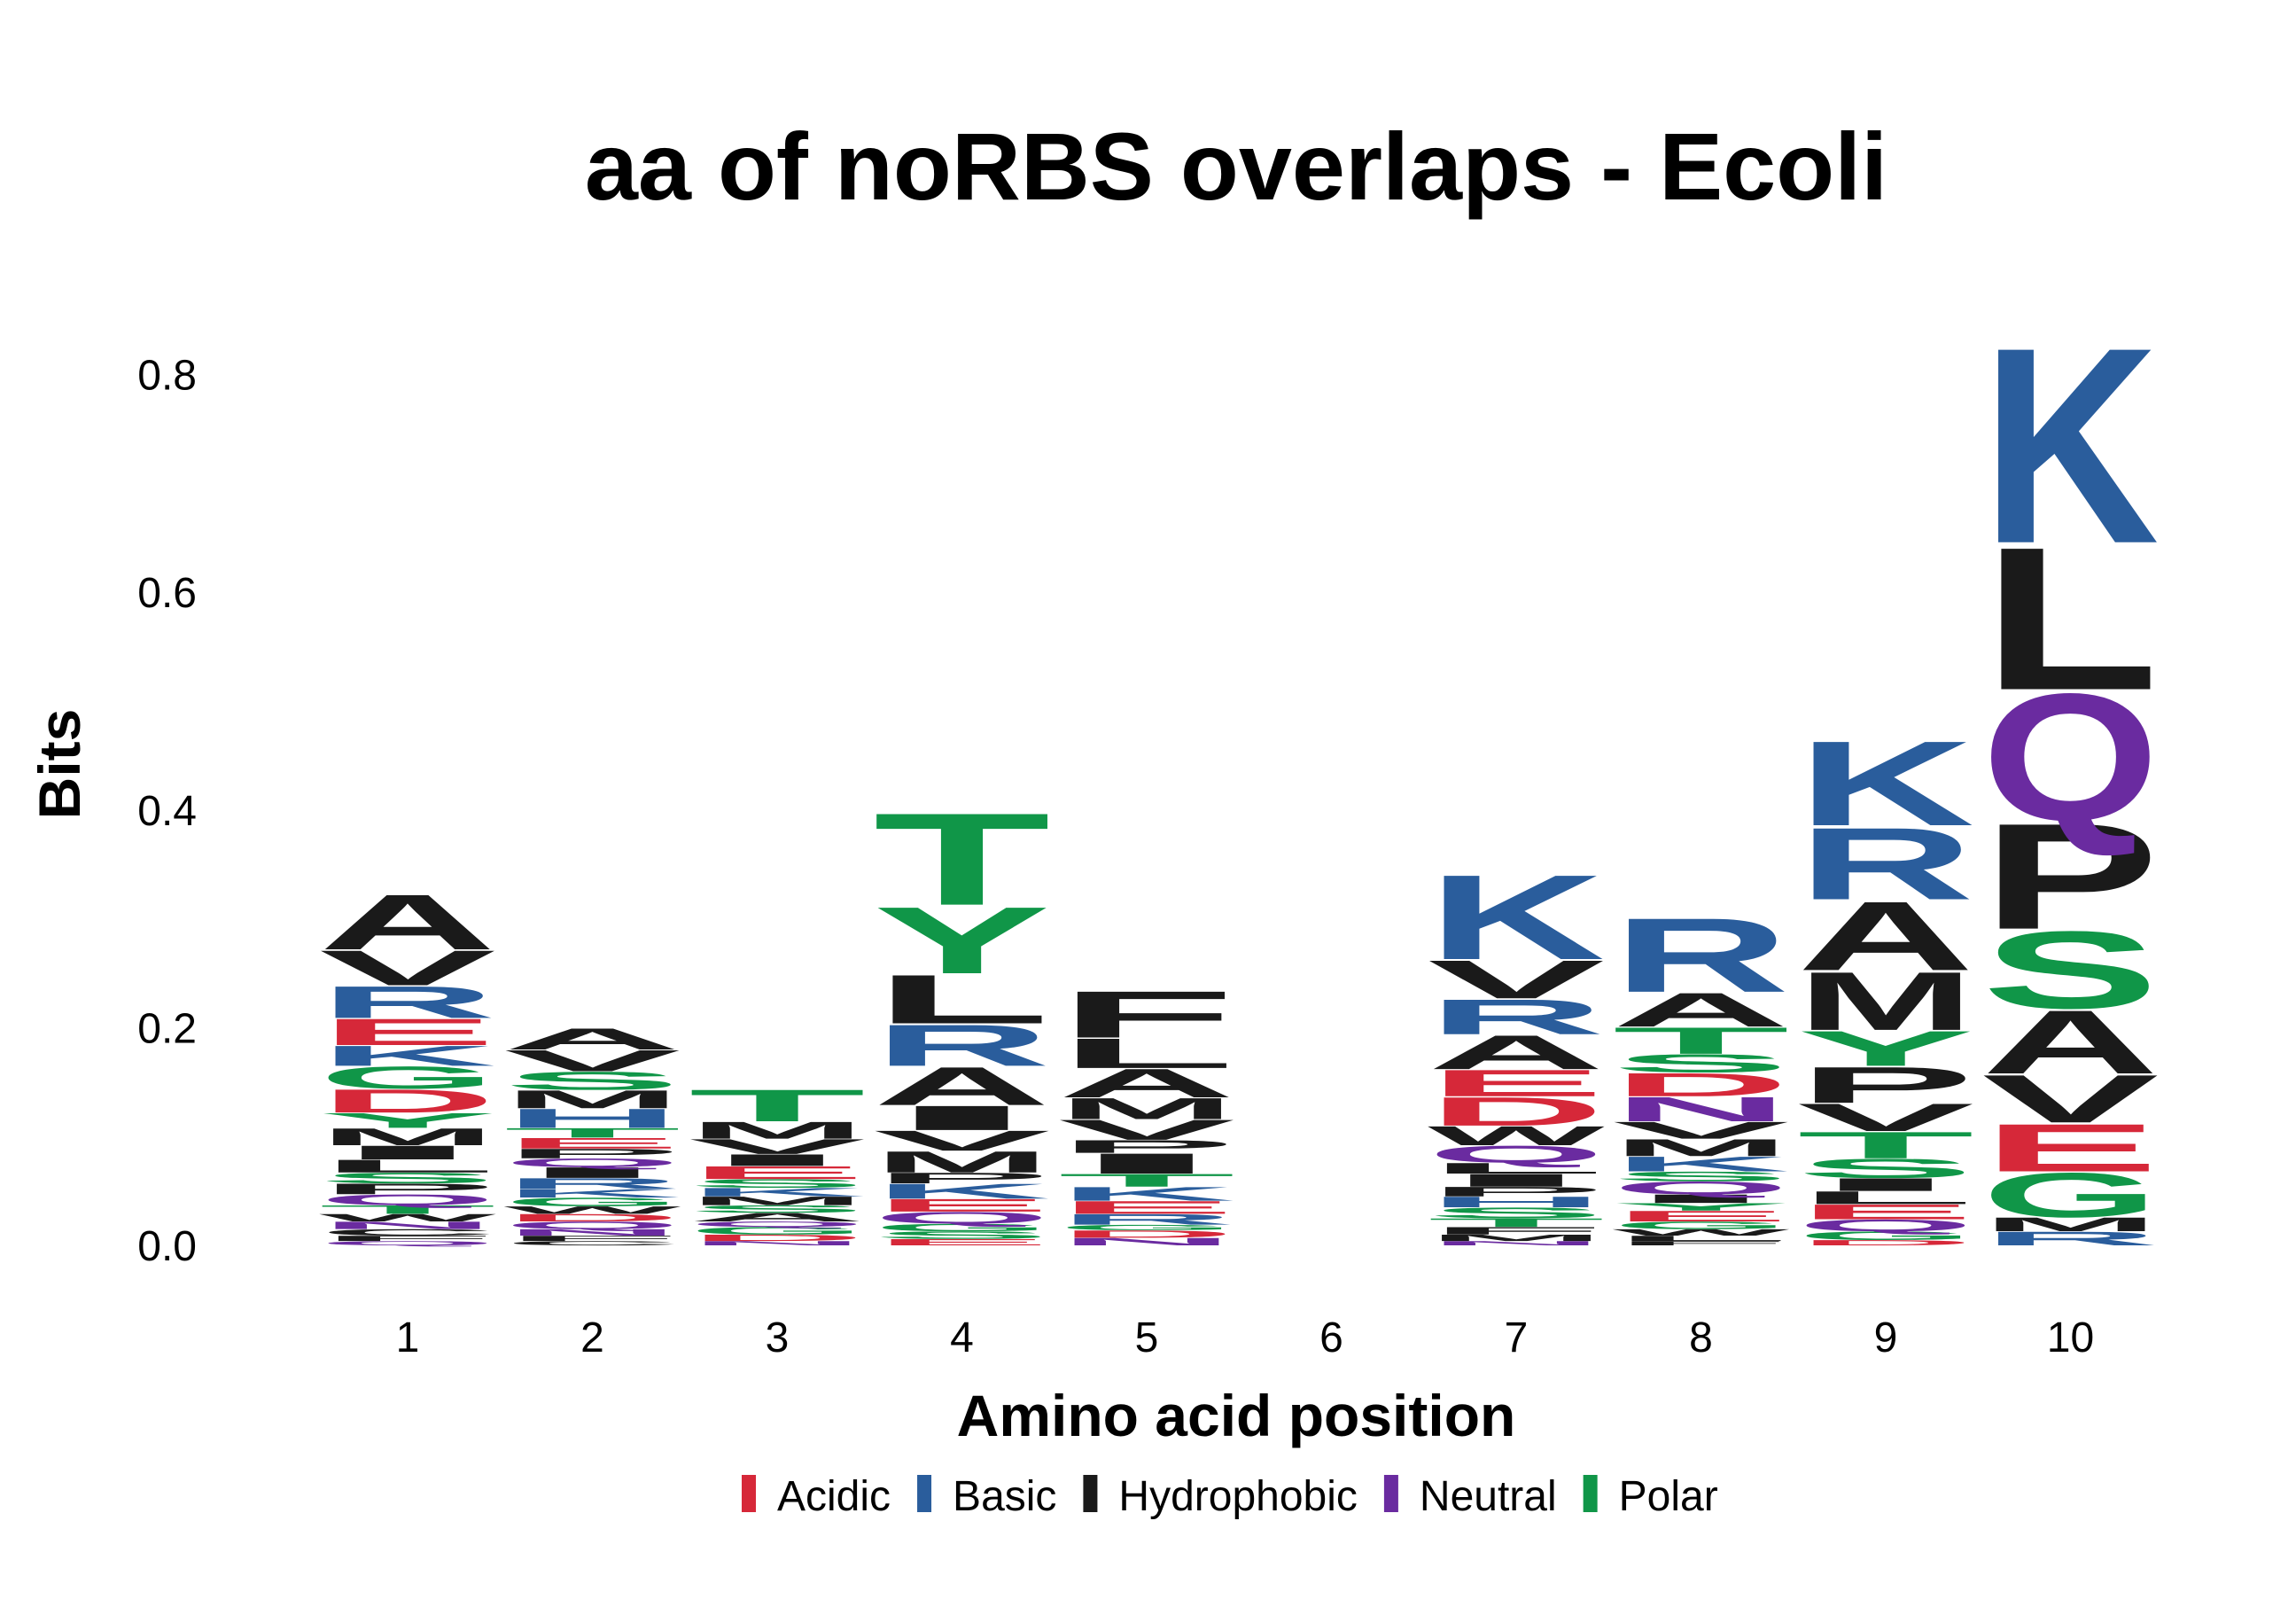 The width and height of the screenshot is (2296, 1599). I want to click on x-axis-ticks: 1 2 3 4 5 6 7 8 9 10, so click(1245, 1337).